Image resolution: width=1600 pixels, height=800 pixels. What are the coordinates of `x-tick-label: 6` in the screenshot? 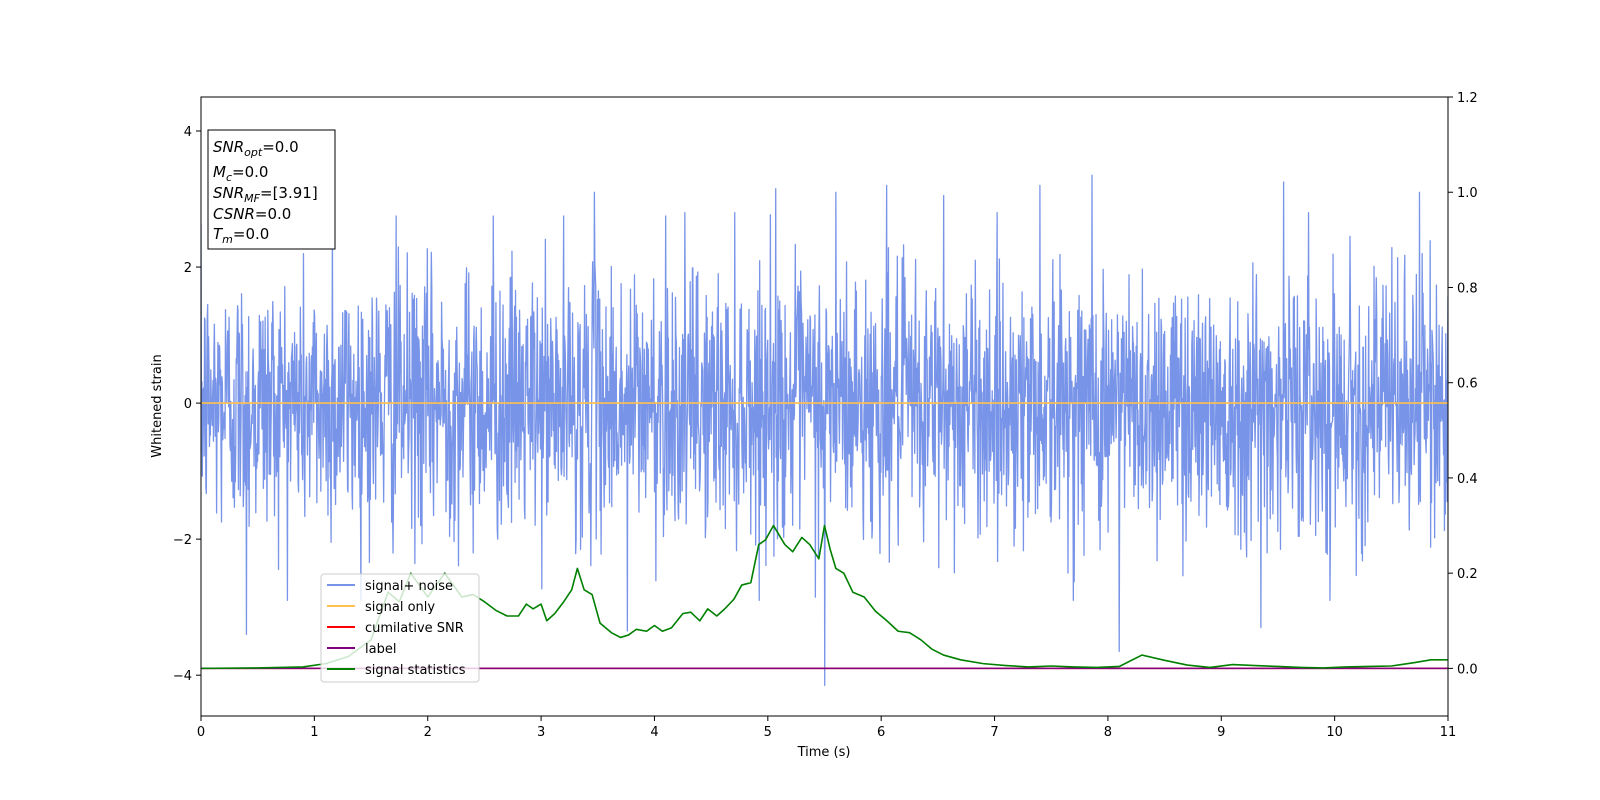 It's located at (881, 732).